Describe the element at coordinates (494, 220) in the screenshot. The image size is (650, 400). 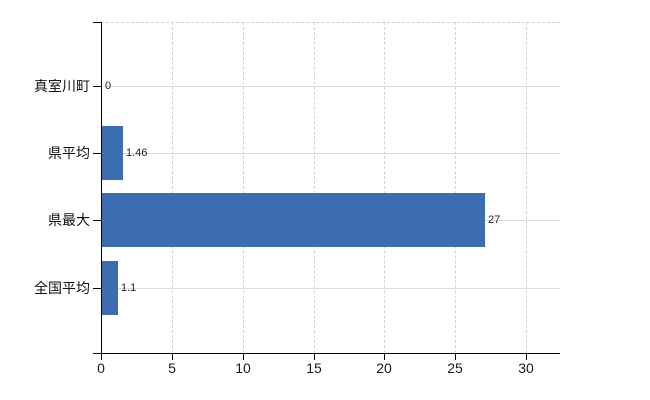
I see `value-label-kensaidai: 27` at that location.